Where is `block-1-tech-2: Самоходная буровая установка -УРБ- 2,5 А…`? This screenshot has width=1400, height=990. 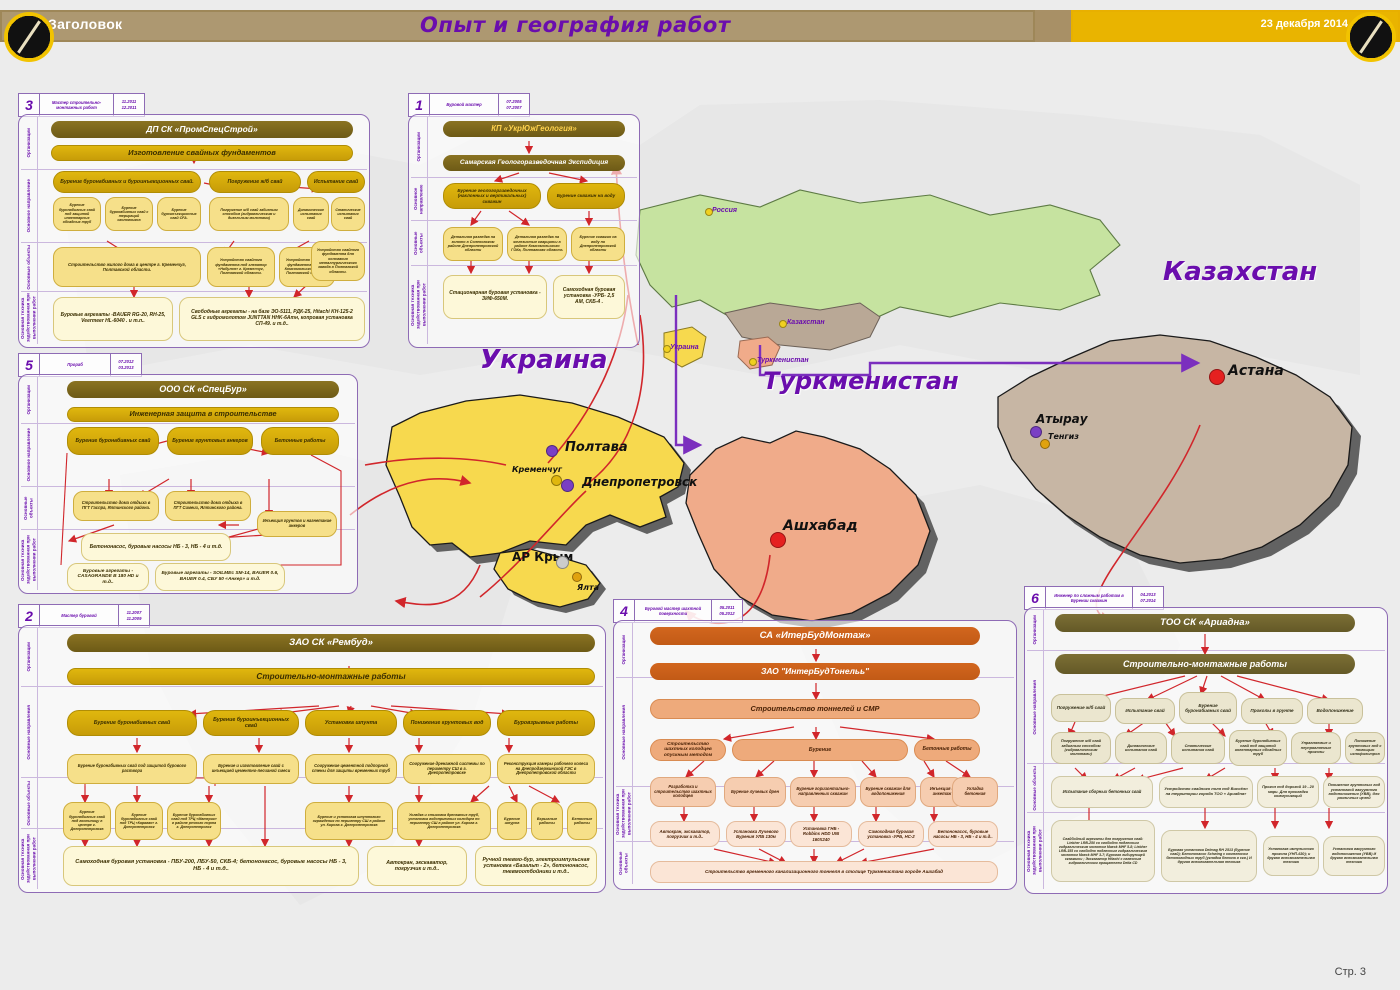 block-1-tech-2: Самоходная буровая установка -УРБ- 2,5 А… is located at coordinates (589, 297).